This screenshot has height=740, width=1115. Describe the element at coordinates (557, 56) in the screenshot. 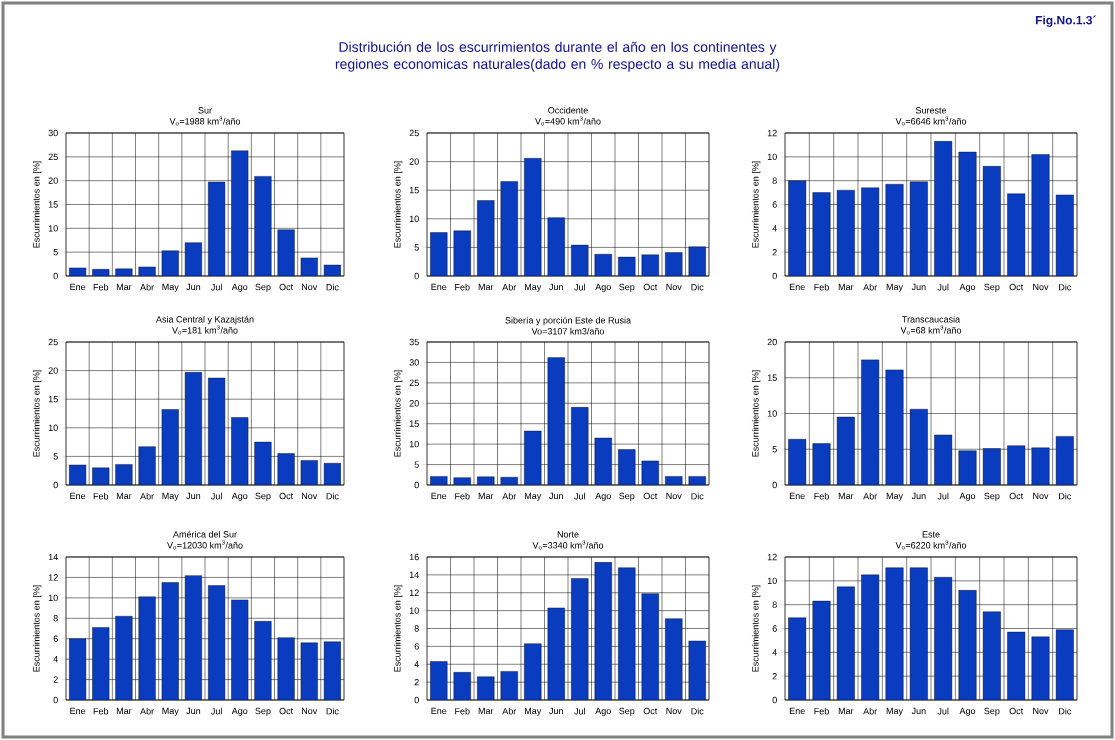

I see `text: Distribución de los escurrimientos durante el año en los continentes y regiones economicas naturales(dado en % respecto a su media anual)` at that location.